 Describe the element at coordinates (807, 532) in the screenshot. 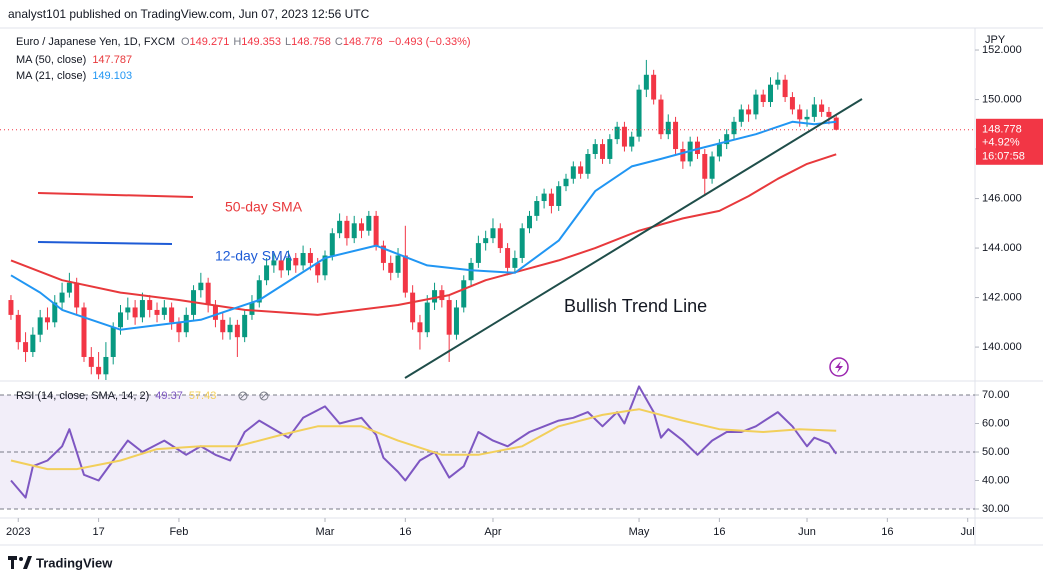

I see `x-tick-label: Jun` at that location.